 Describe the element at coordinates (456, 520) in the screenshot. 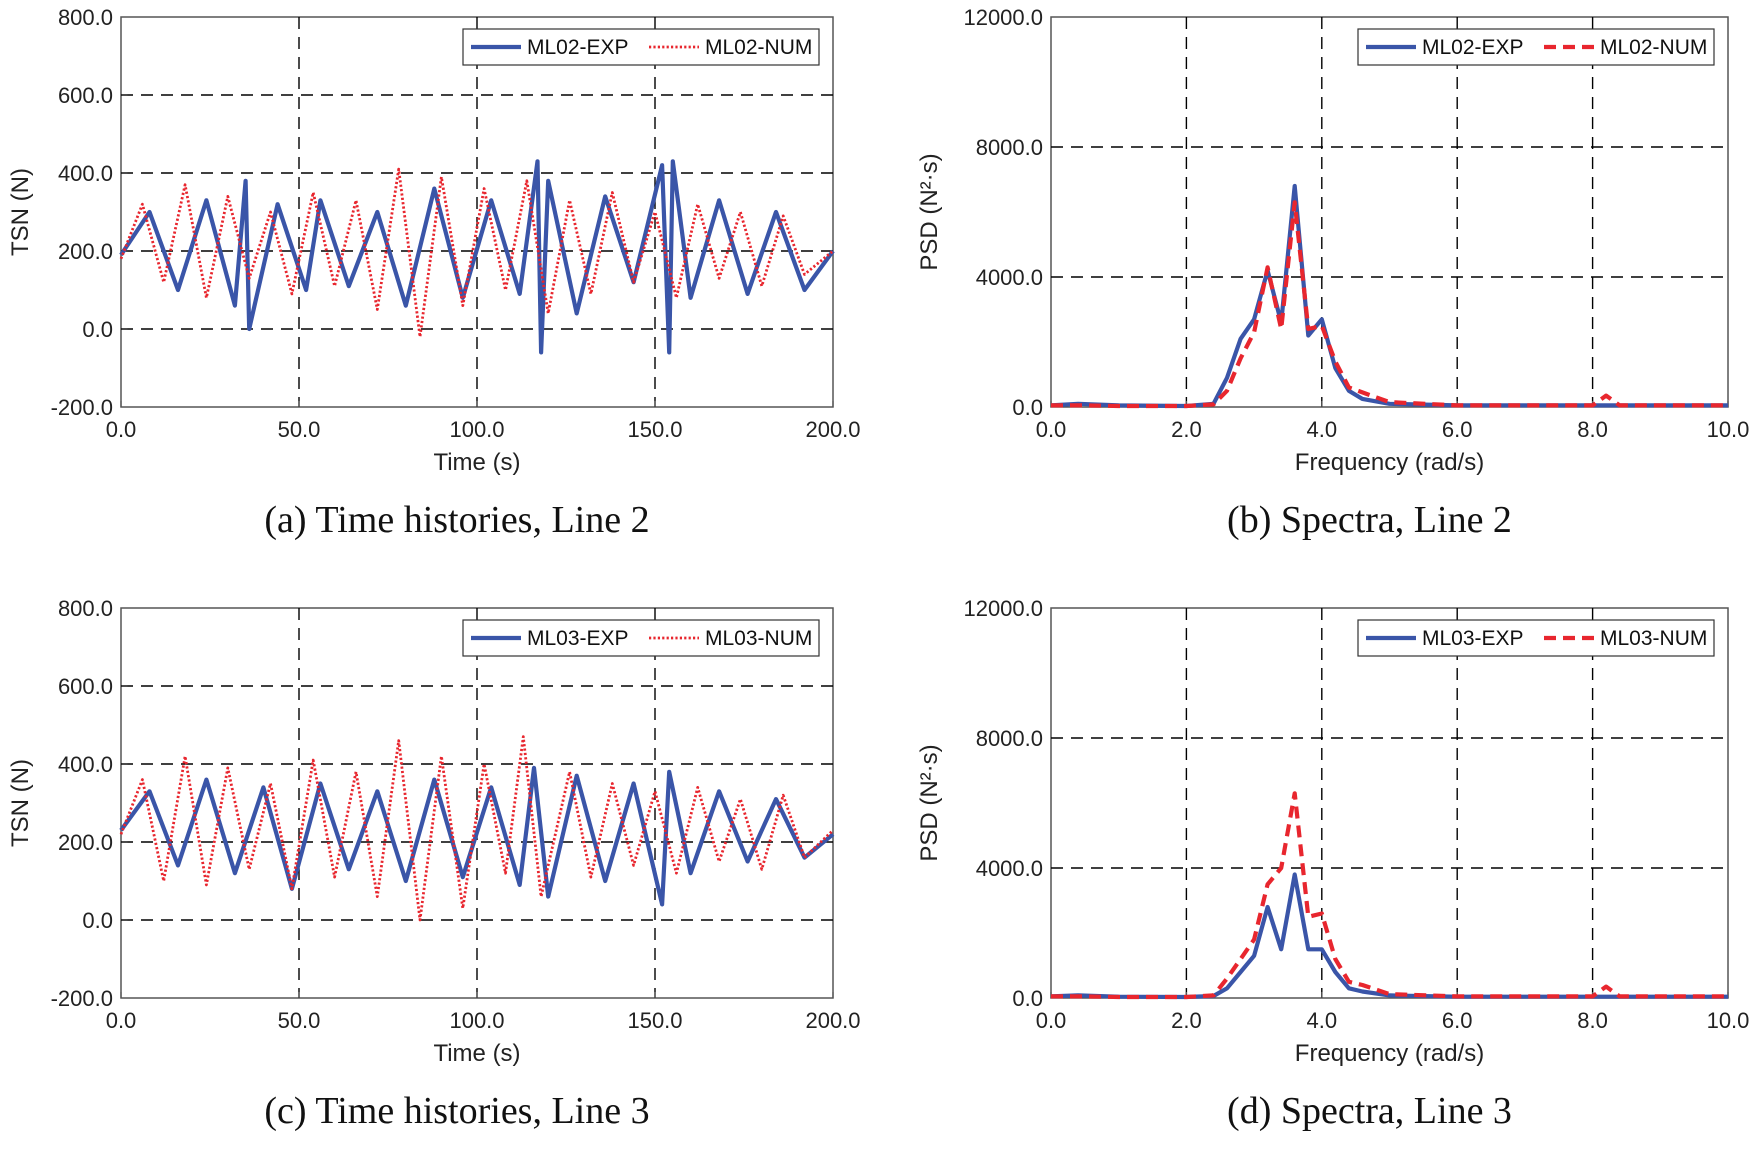

I see `panel-caption: (a) Time histories, Line 2` at that location.